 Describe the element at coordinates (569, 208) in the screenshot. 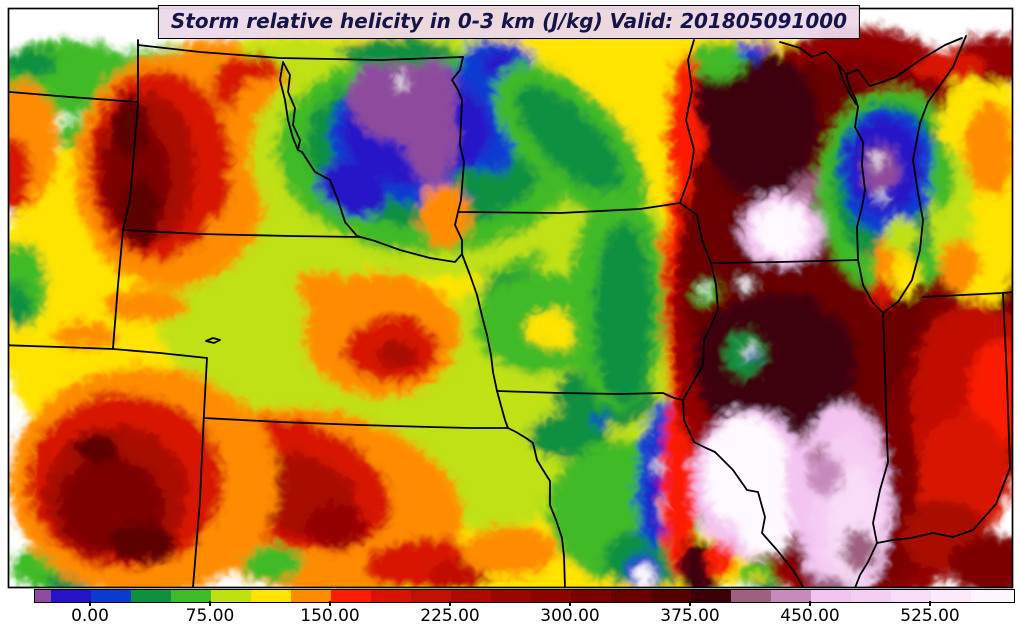

I see `mn-ia-border-line` at that location.